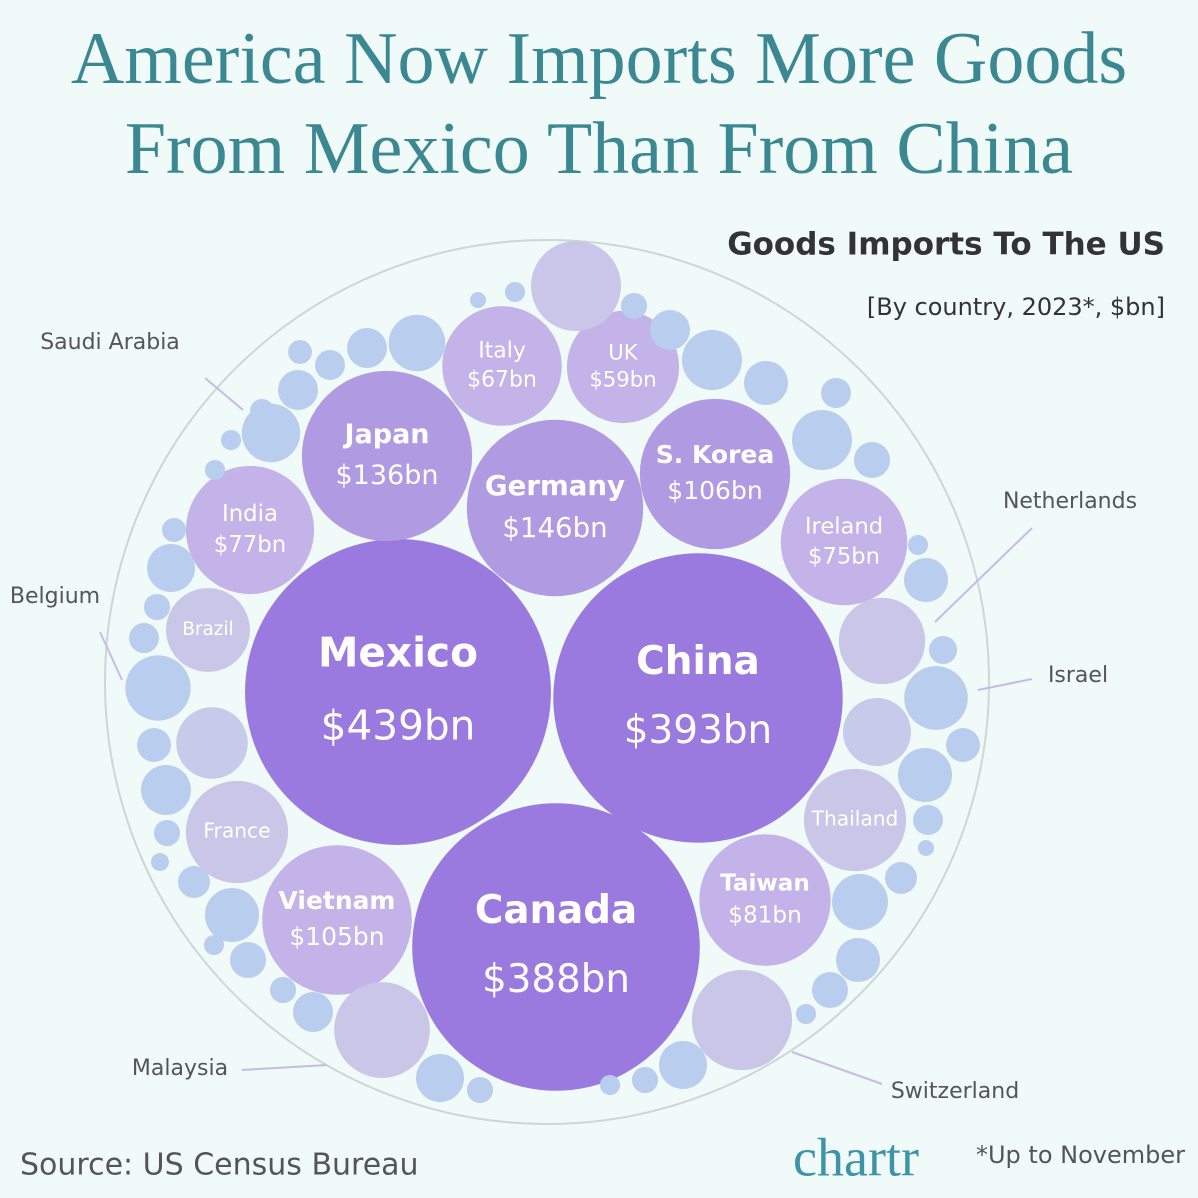 The width and height of the screenshot is (1198, 1198). I want to click on value-label: $439bn, so click(398, 726).